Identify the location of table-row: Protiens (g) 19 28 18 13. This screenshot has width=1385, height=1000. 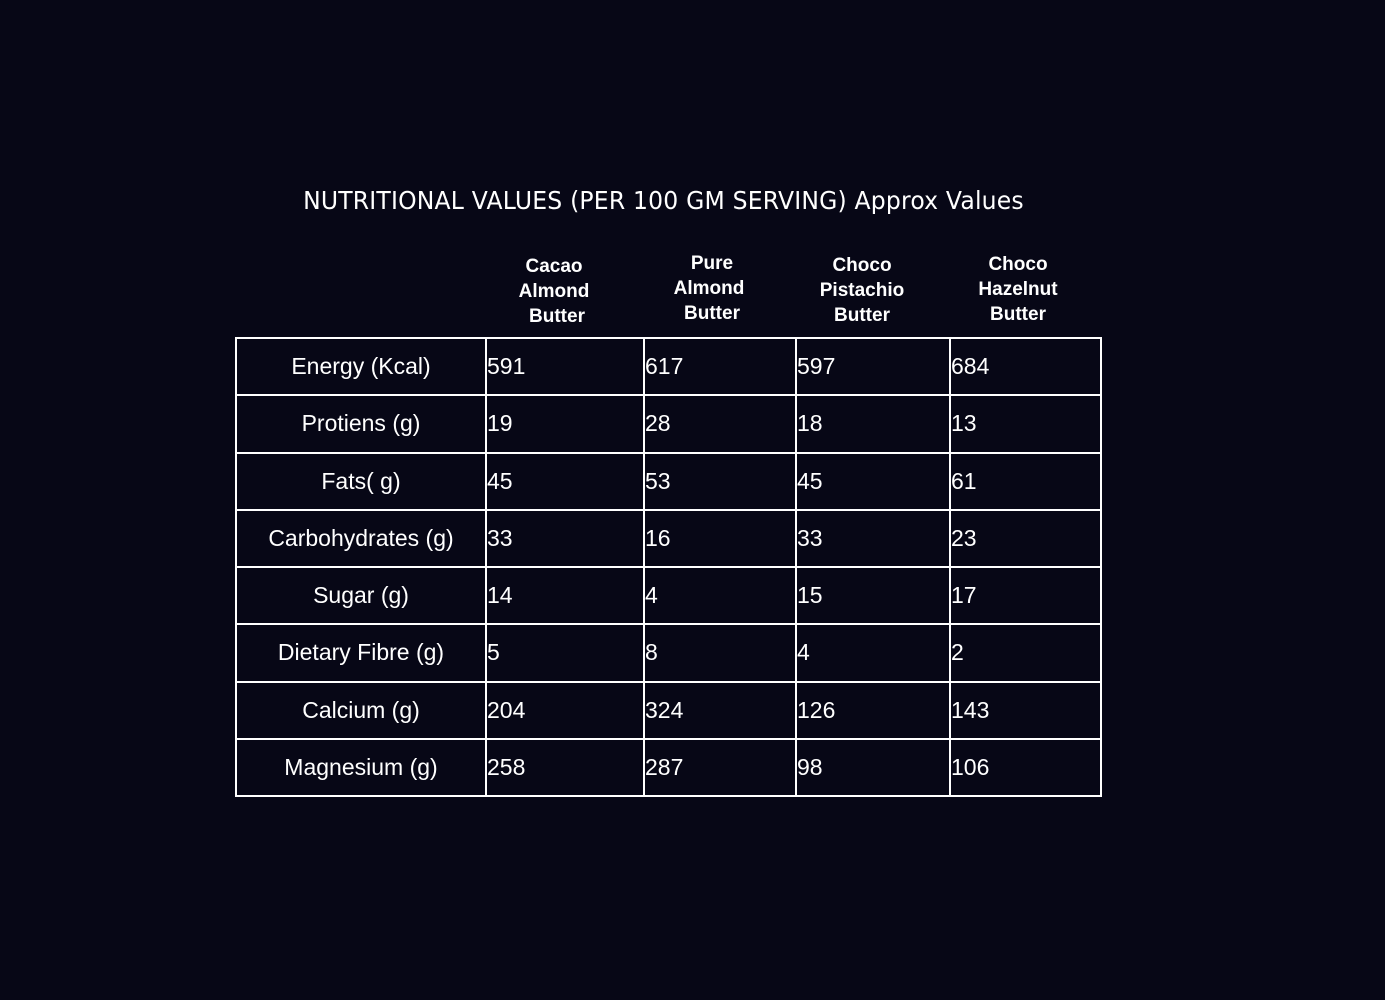
(668, 424).